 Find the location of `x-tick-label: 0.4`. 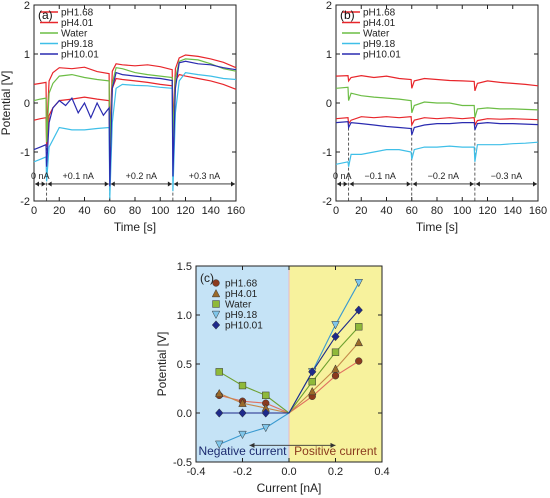

x-tick-label: 0.4 is located at coordinates (381, 472).